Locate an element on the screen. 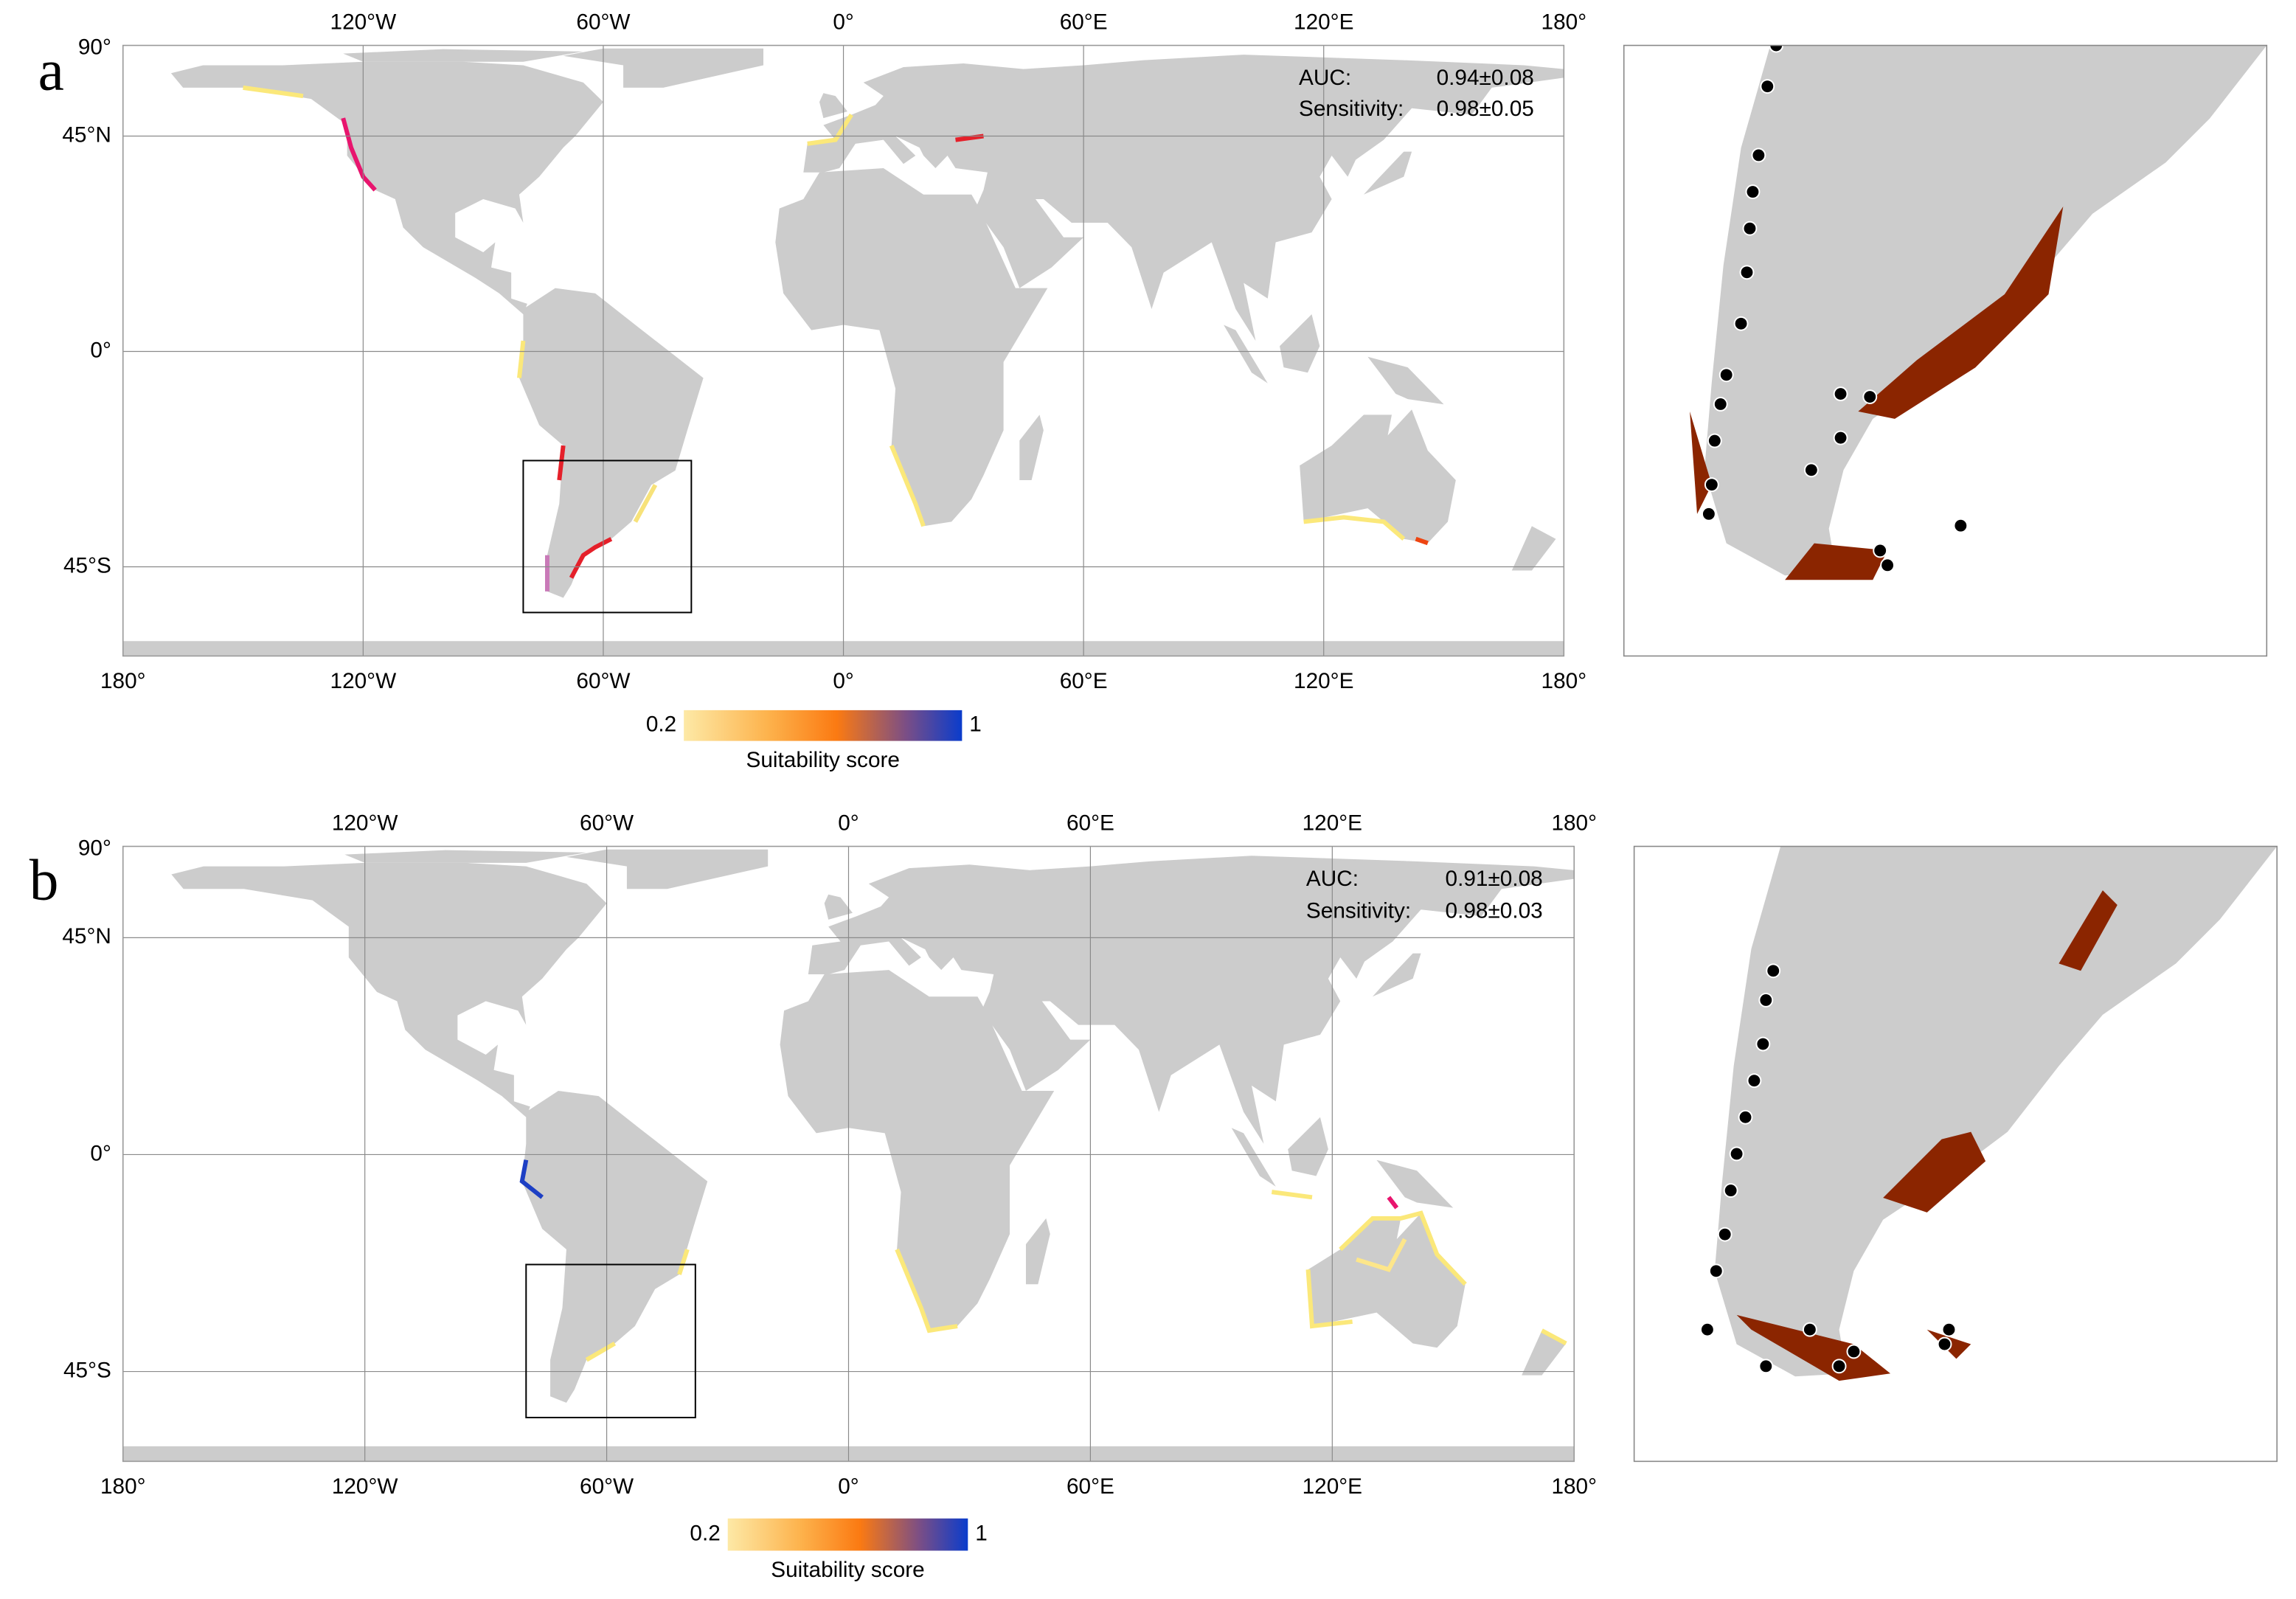  lat-label: 45°S is located at coordinates (87, 565).